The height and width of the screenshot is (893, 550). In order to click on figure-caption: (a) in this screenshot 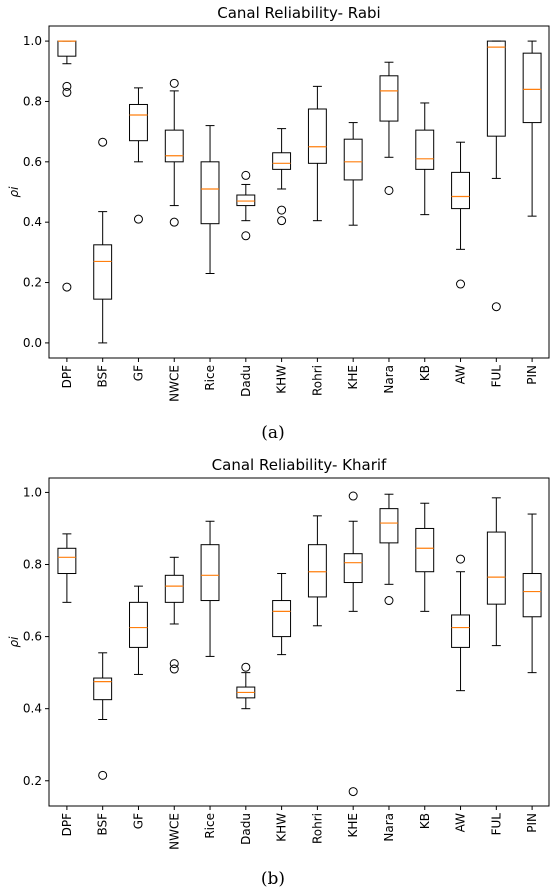, I will do `click(272, 433)`.